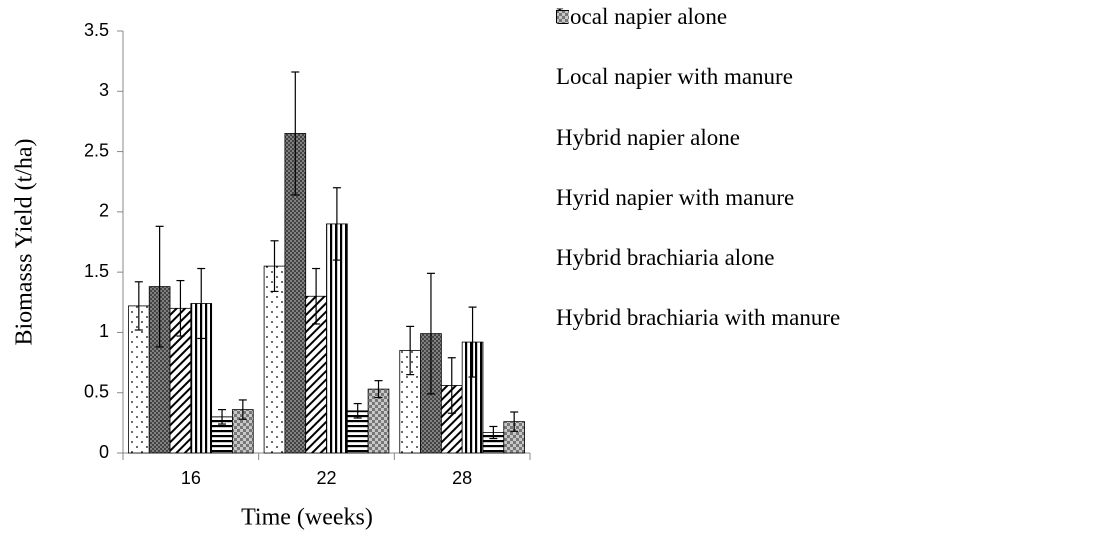  Describe the element at coordinates (25, 241) in the screenshot. I see `y-axis-title: Biomasss Yield (t/ha)` at that location.